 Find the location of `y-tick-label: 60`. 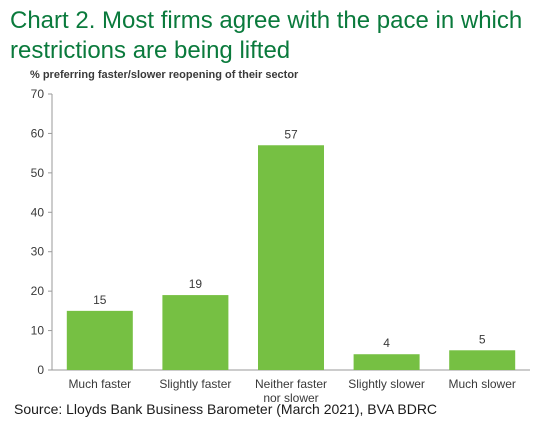

y-tick-label: 60 is located at coordinates (38, 133).